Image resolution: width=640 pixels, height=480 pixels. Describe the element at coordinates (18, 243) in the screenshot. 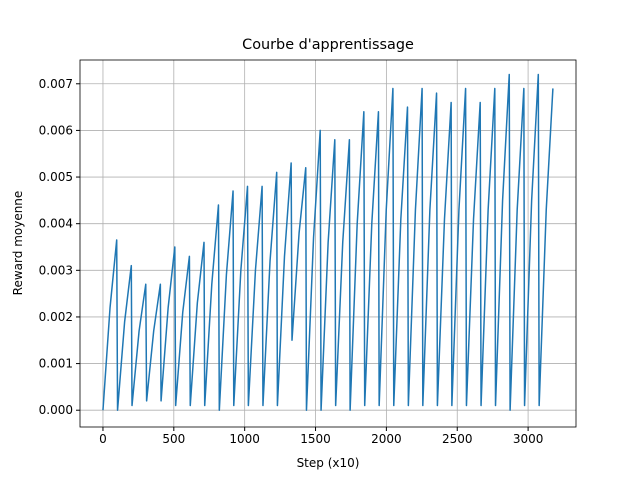

I see `y-axis-label: Reward moyenne` at that location.